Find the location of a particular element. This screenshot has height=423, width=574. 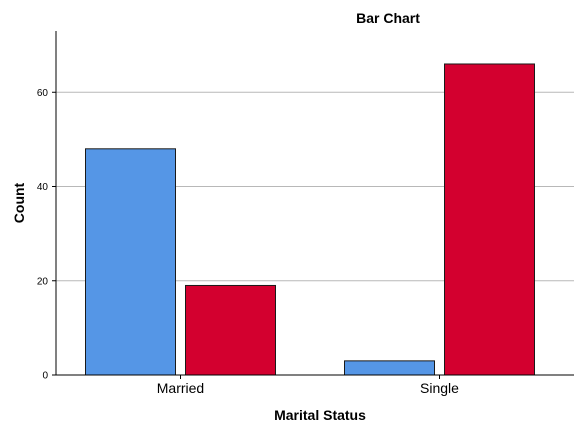

x-axis-title: Marital Status is located at coordinates (320, 415).